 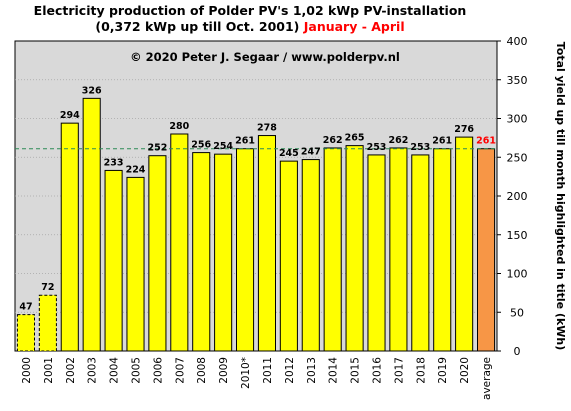 I want to click on bar-2008, so click(x=201, y=252).